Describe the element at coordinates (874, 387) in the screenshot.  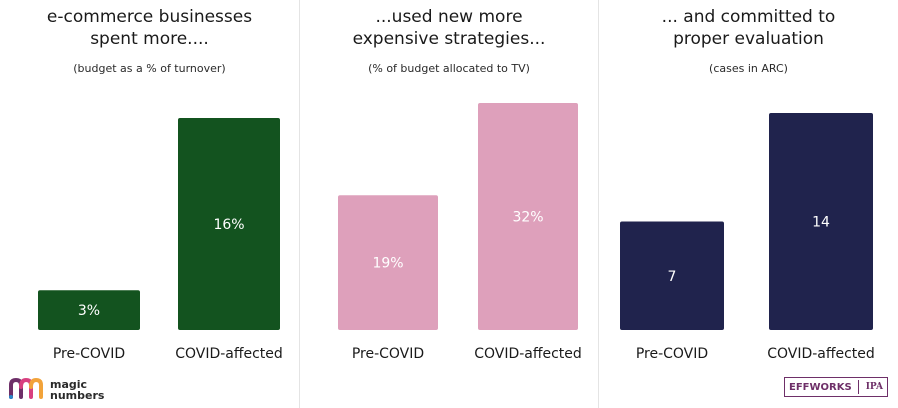
I see `ipa-badge: IPA` at that location.